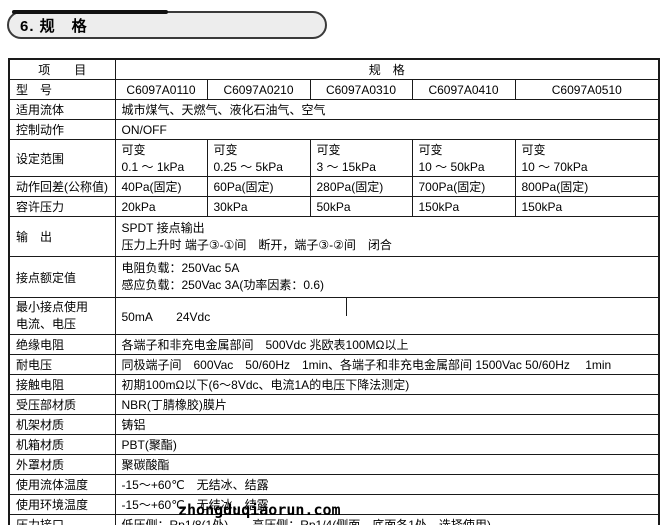 The width and height of the screenshot is (665, 525). I want to click on row-label: 容许压力, so click(62, 206).